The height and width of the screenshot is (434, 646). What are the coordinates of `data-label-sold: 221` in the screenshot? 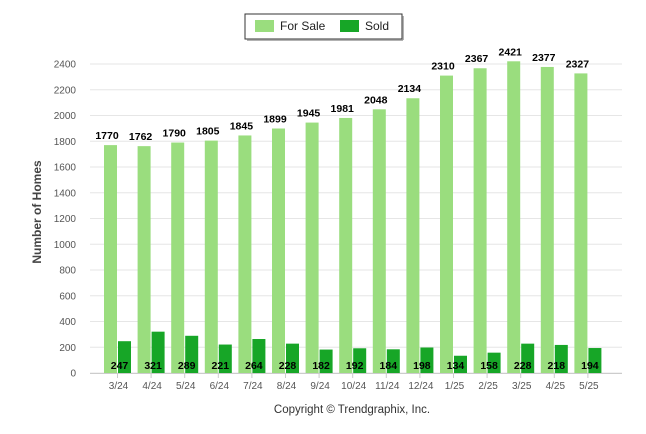 It's located at (221, 366).